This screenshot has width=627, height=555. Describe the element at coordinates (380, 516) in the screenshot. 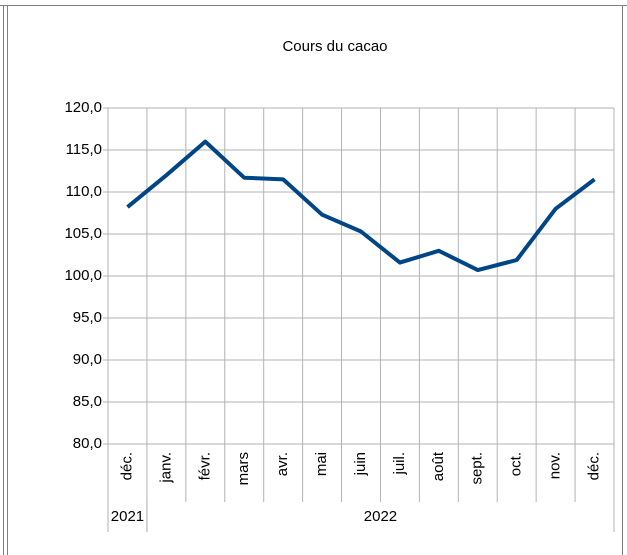

I see `x-group-label: 2022` at that location.